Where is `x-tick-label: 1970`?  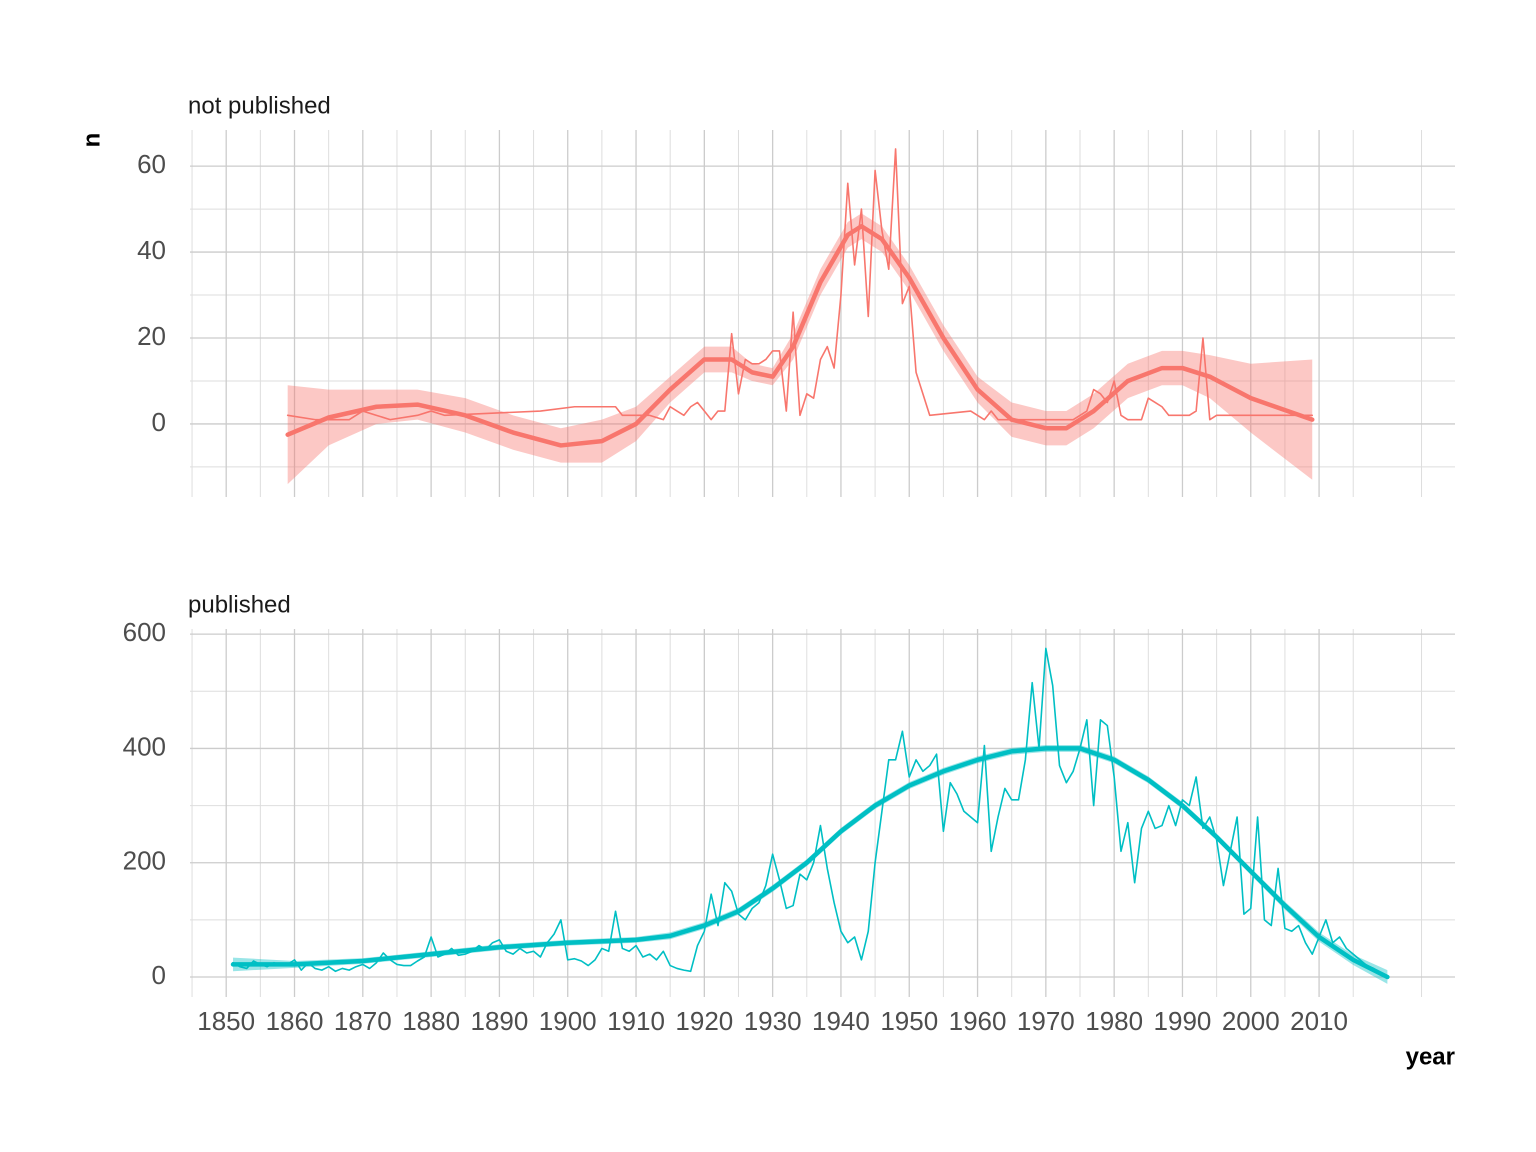
x-tick-label: 1970 is located at coordinates (1046, 1021).